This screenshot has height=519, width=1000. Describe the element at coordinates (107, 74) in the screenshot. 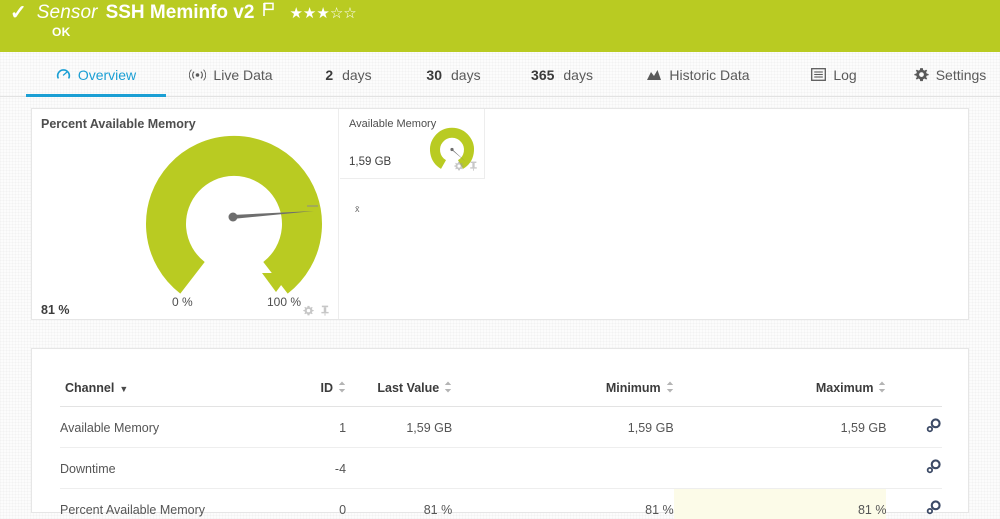

I see `tab-label: Overview` at that location.